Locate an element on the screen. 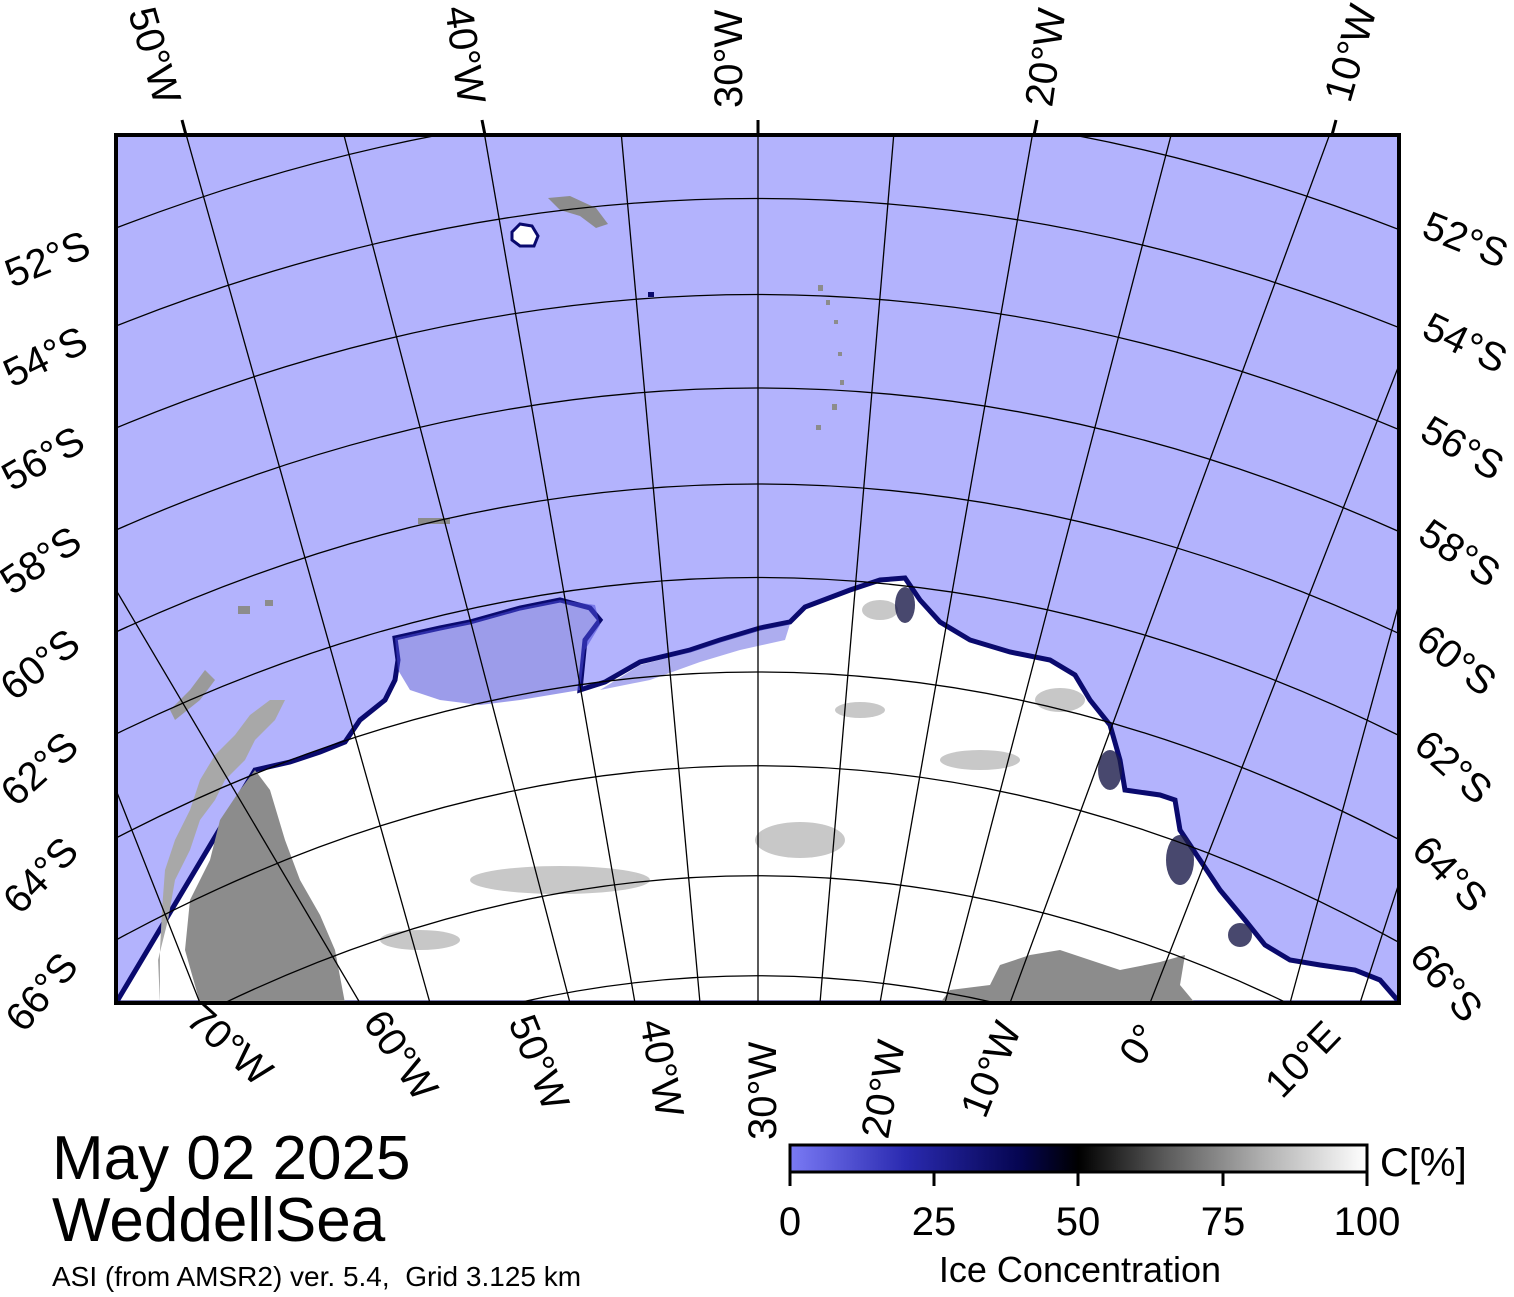 Image resolution: width=1514 pixels, height=1297 pixels. ice-edge-dark is located at coordinates (1073, 767).